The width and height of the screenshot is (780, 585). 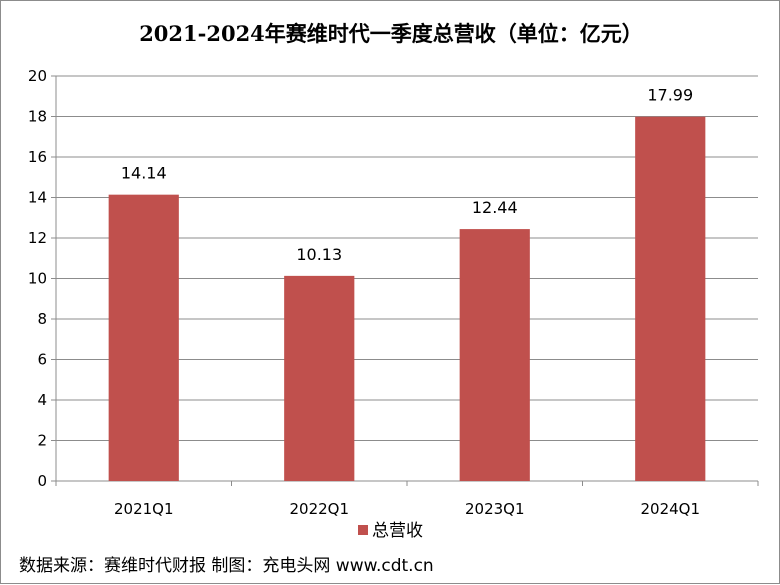 I want to click on y-axis-ticks: 0 2 4 6 8 10 12 14 16 18 20, so click(x=37, y=278).